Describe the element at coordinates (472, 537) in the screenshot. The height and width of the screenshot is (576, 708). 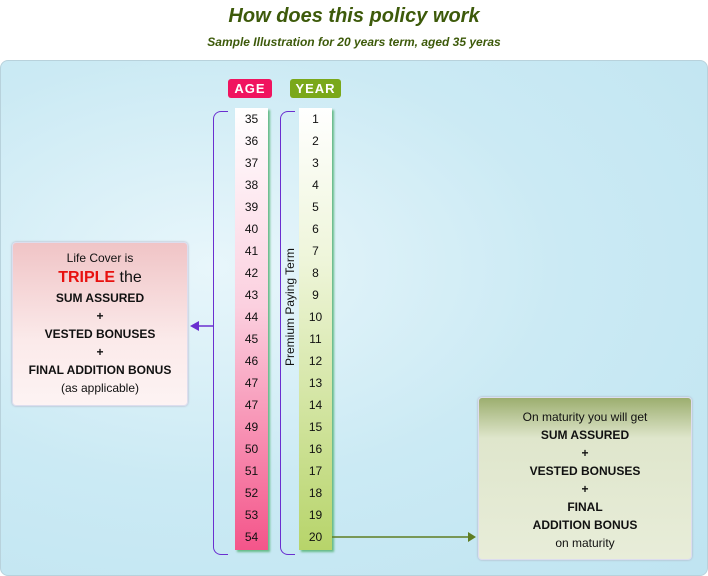
I see `right-arrow-head` at that location.